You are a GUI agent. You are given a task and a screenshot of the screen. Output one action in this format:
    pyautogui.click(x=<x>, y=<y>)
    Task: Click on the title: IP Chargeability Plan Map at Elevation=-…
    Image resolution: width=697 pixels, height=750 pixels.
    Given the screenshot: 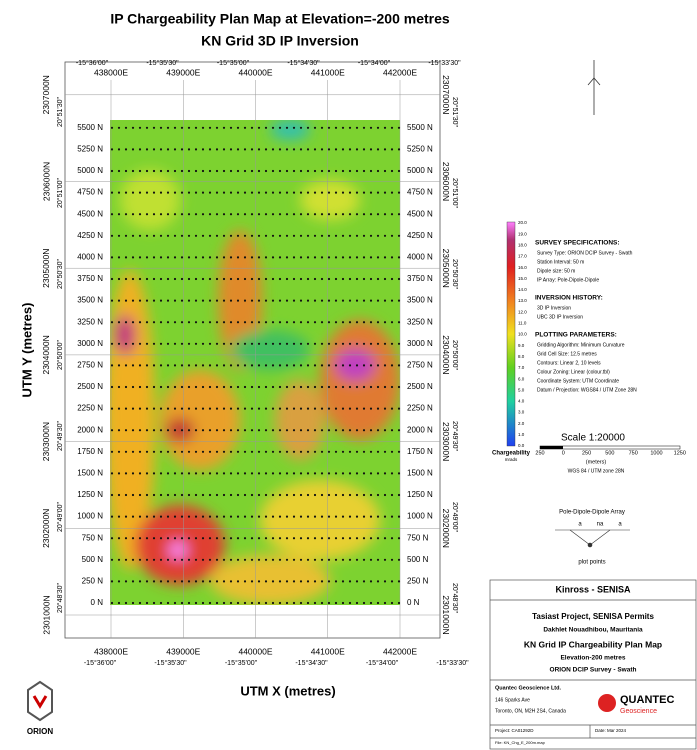 What is the action you would take?
    pyautogui.click(x=280, y=19)
    